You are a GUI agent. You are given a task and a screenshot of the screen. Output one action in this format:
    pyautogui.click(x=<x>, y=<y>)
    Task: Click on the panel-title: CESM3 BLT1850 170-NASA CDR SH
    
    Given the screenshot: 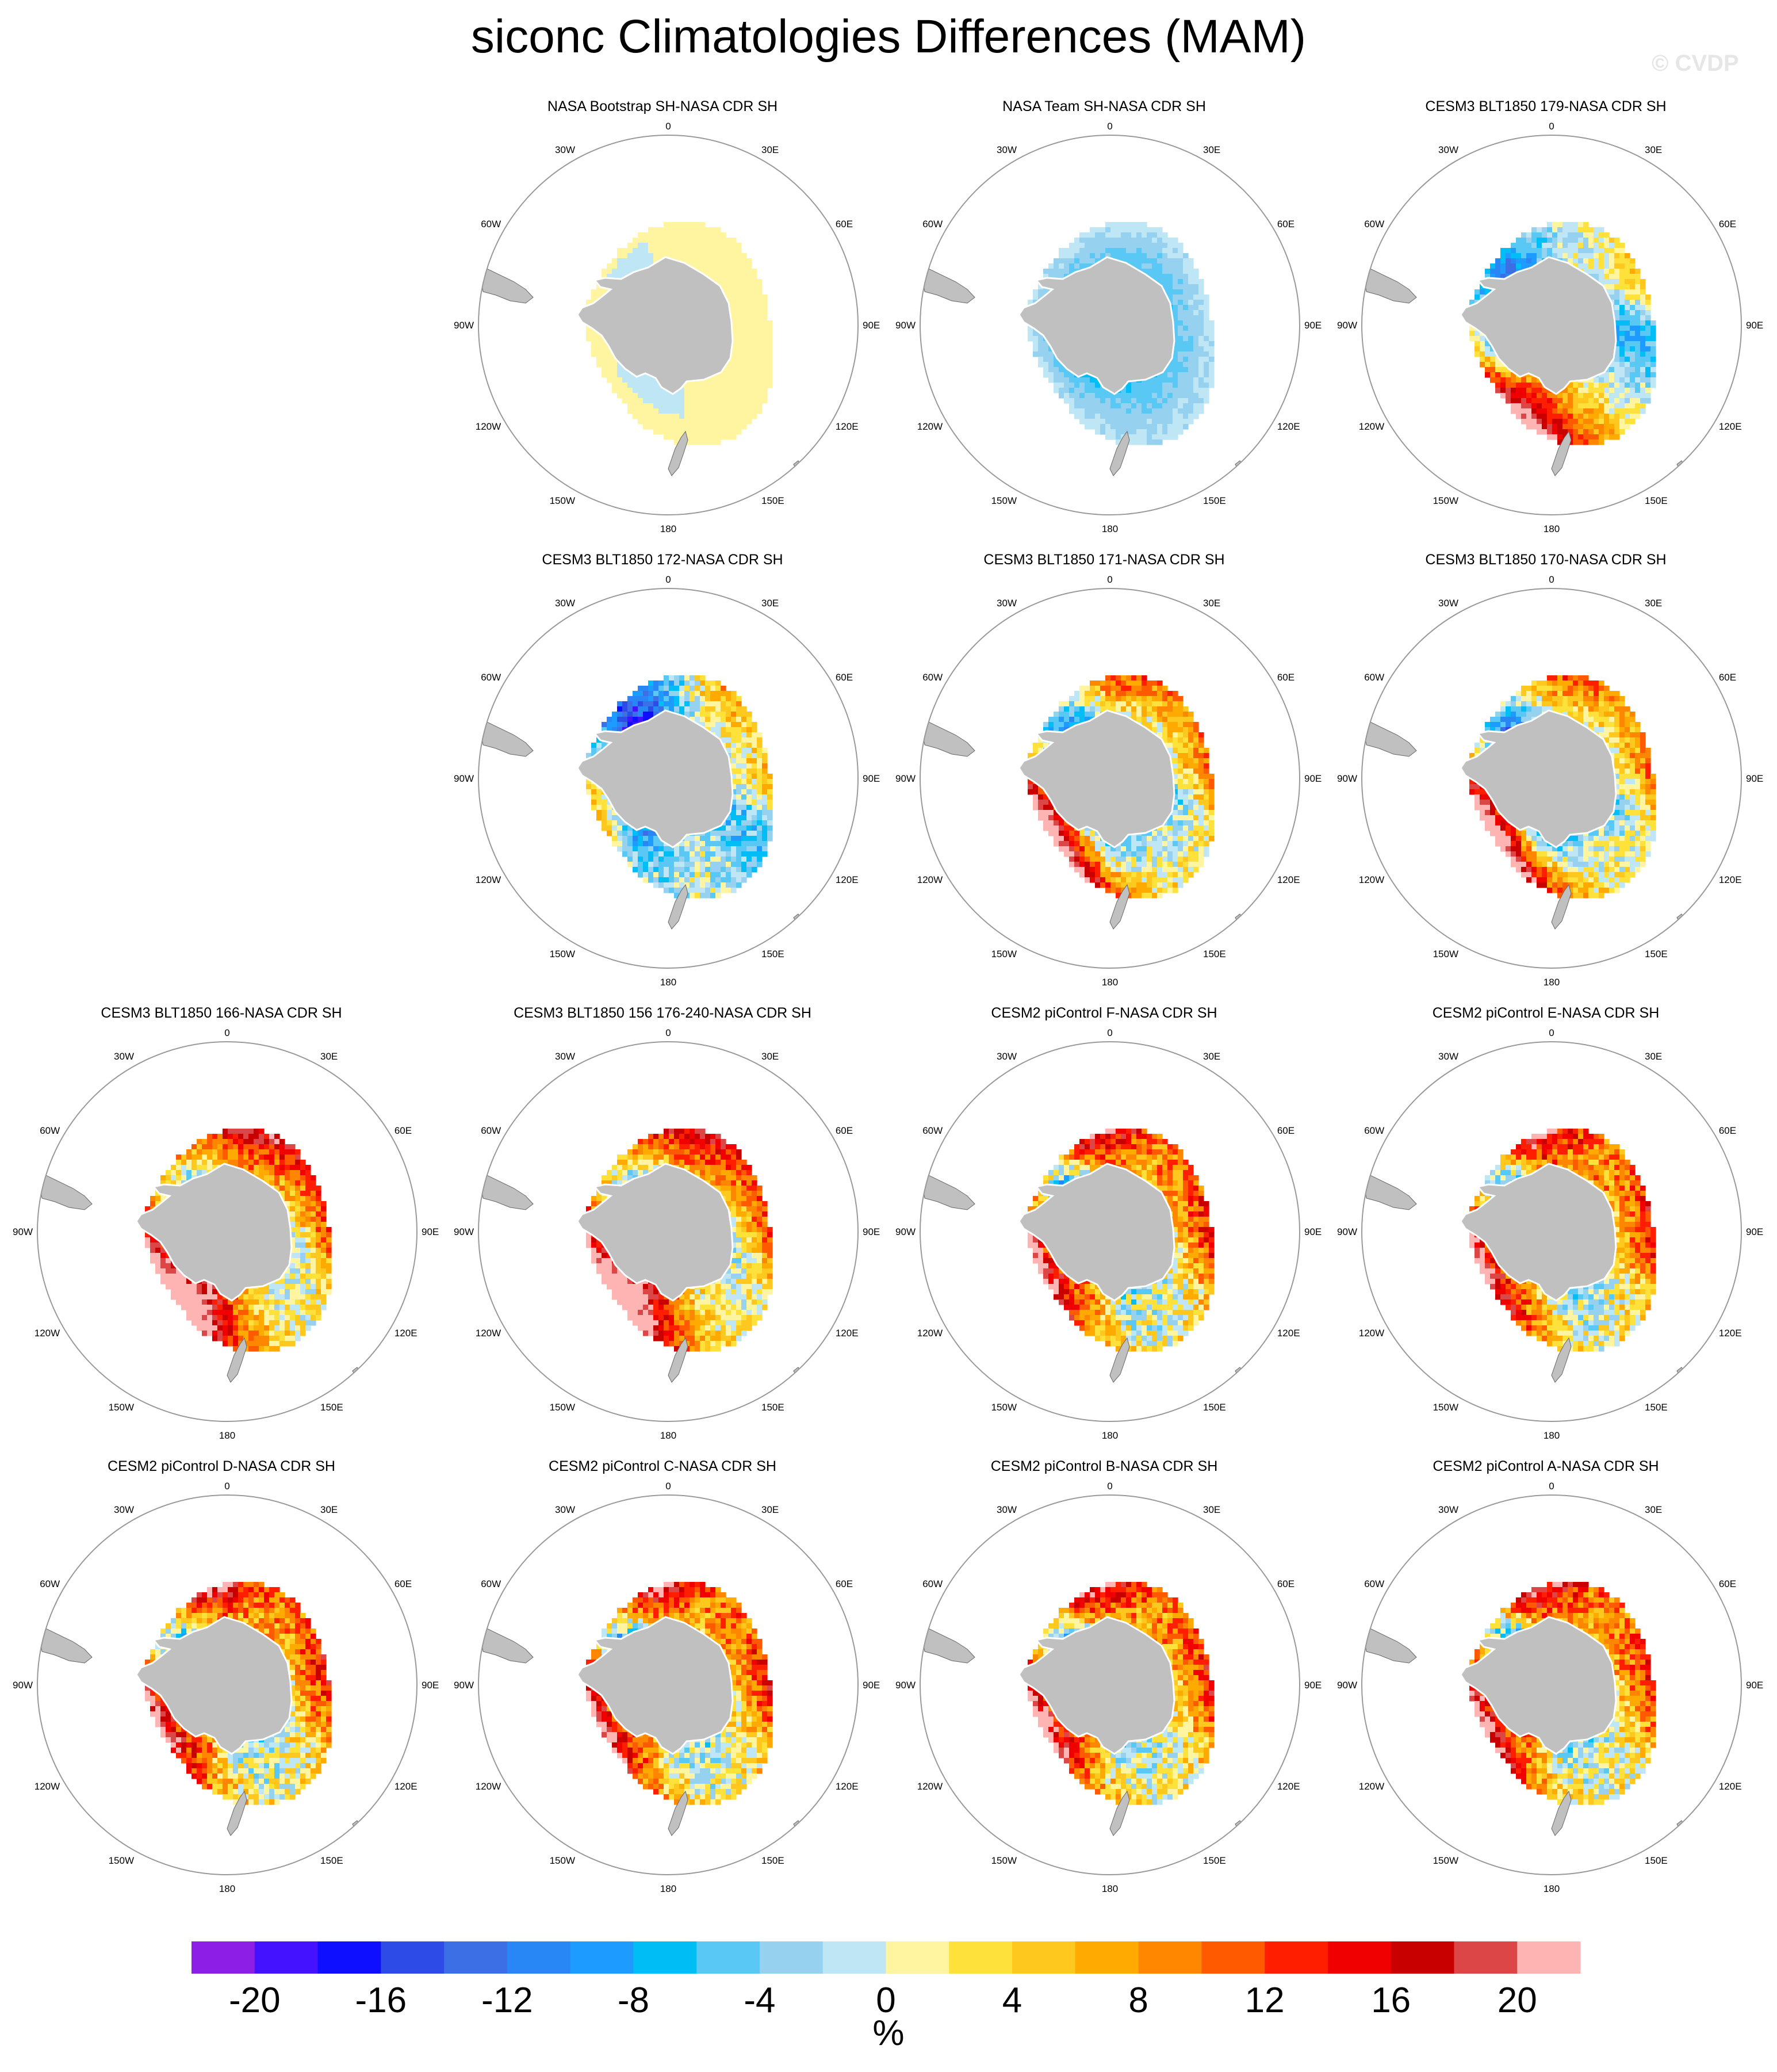 What is the action you would take?
    pyautogui.click(x=1546, y=560)
    